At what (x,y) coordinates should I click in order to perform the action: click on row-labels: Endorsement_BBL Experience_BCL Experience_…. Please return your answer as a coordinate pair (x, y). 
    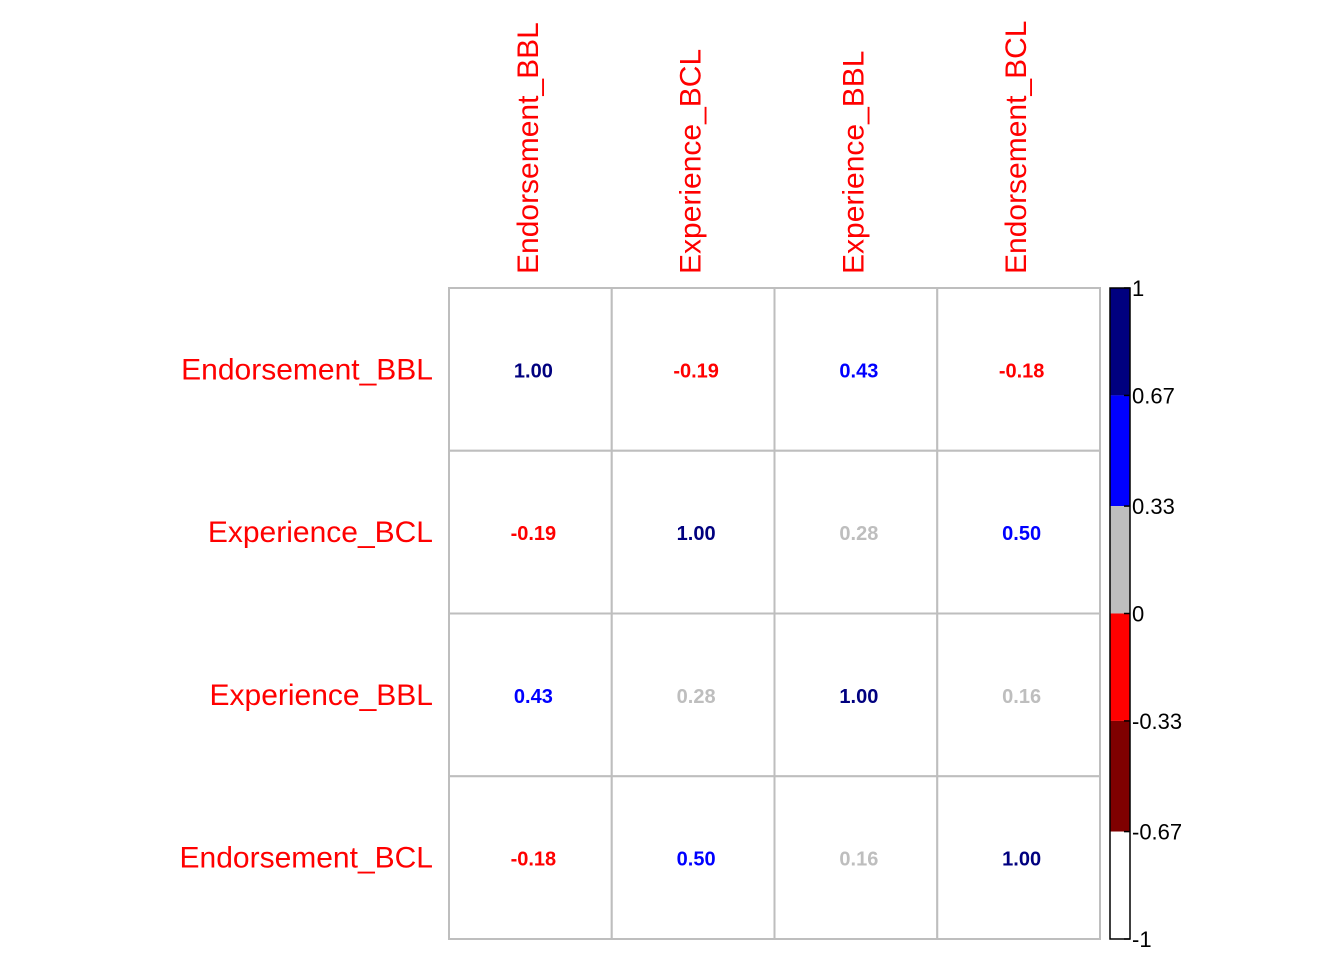
    Looking at the image, I should click on (306, 613).